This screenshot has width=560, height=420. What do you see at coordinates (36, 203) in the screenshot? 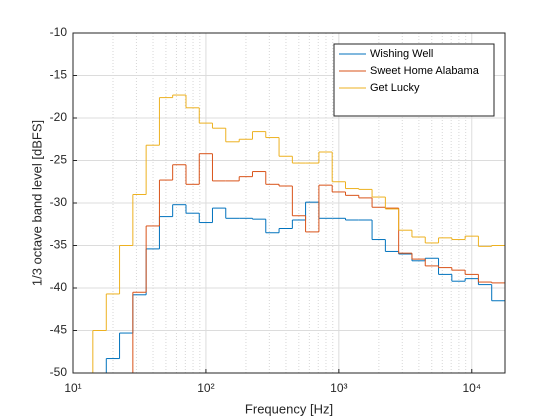
I see `y-axis-label: 1/3 octave band level [dBFS]` at bounding box center [36, 203].